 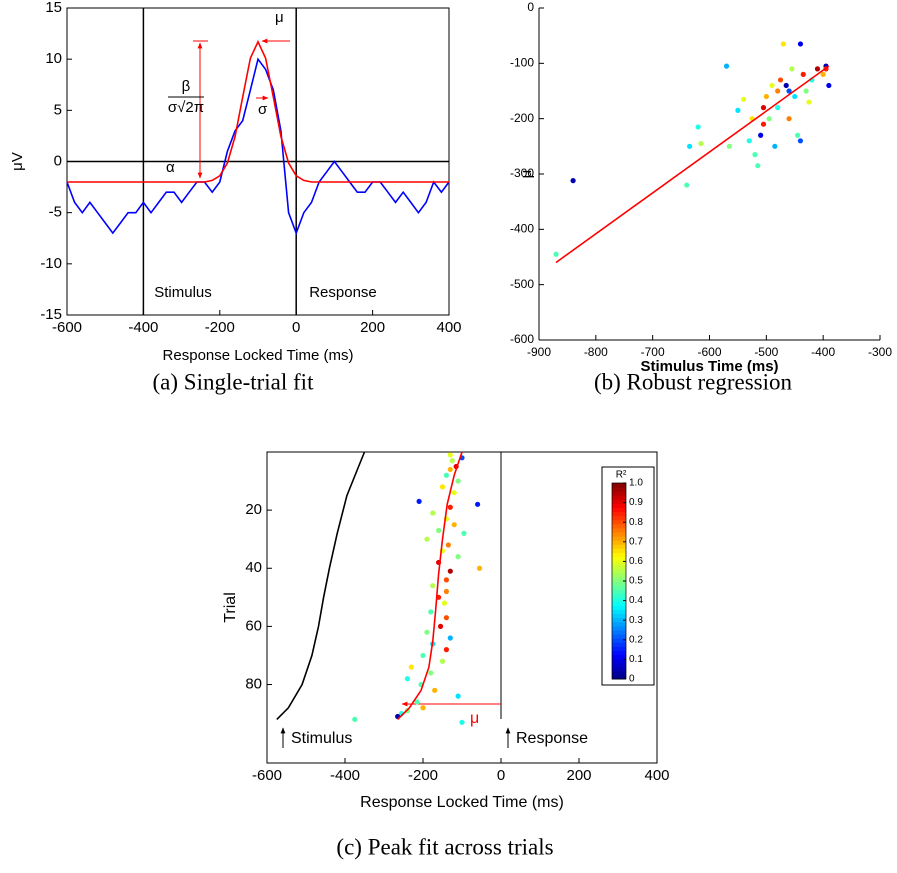 What do you see at coordinates (253, 567) in the screenshot?
I see `y-tick-label: 40` at bounding box center [253, 567].